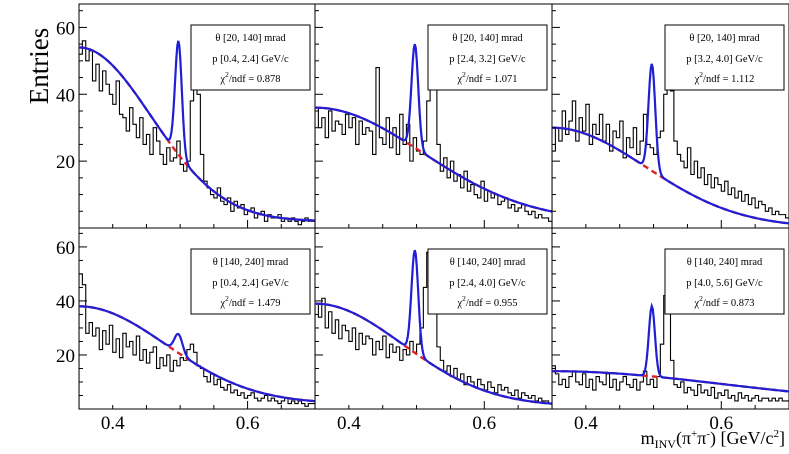 The width and height of the screenshot is (789, 454). Describe the element at coordinates (486, 77) in the screenshot. I see `chi2-label: χ2/ndf = 1.071` at that location.